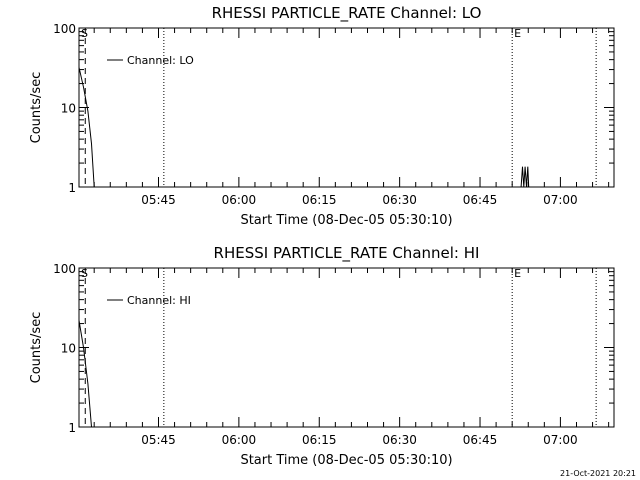  I want to click on chart-title: RHESSI PARTICLE_RATE Channel: HI, so click(347, 253).